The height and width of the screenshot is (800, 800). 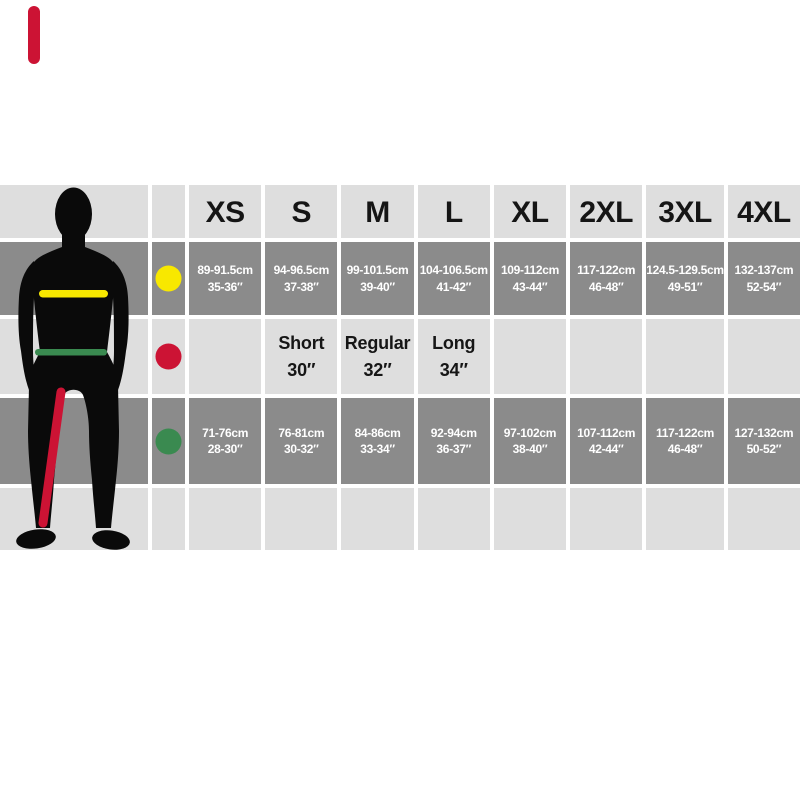 What do you see at coordinates (530, 441) in the screenshot?
I see `measurement-cell: 97-102cm 38-40″` at bounding box center [530, 441].